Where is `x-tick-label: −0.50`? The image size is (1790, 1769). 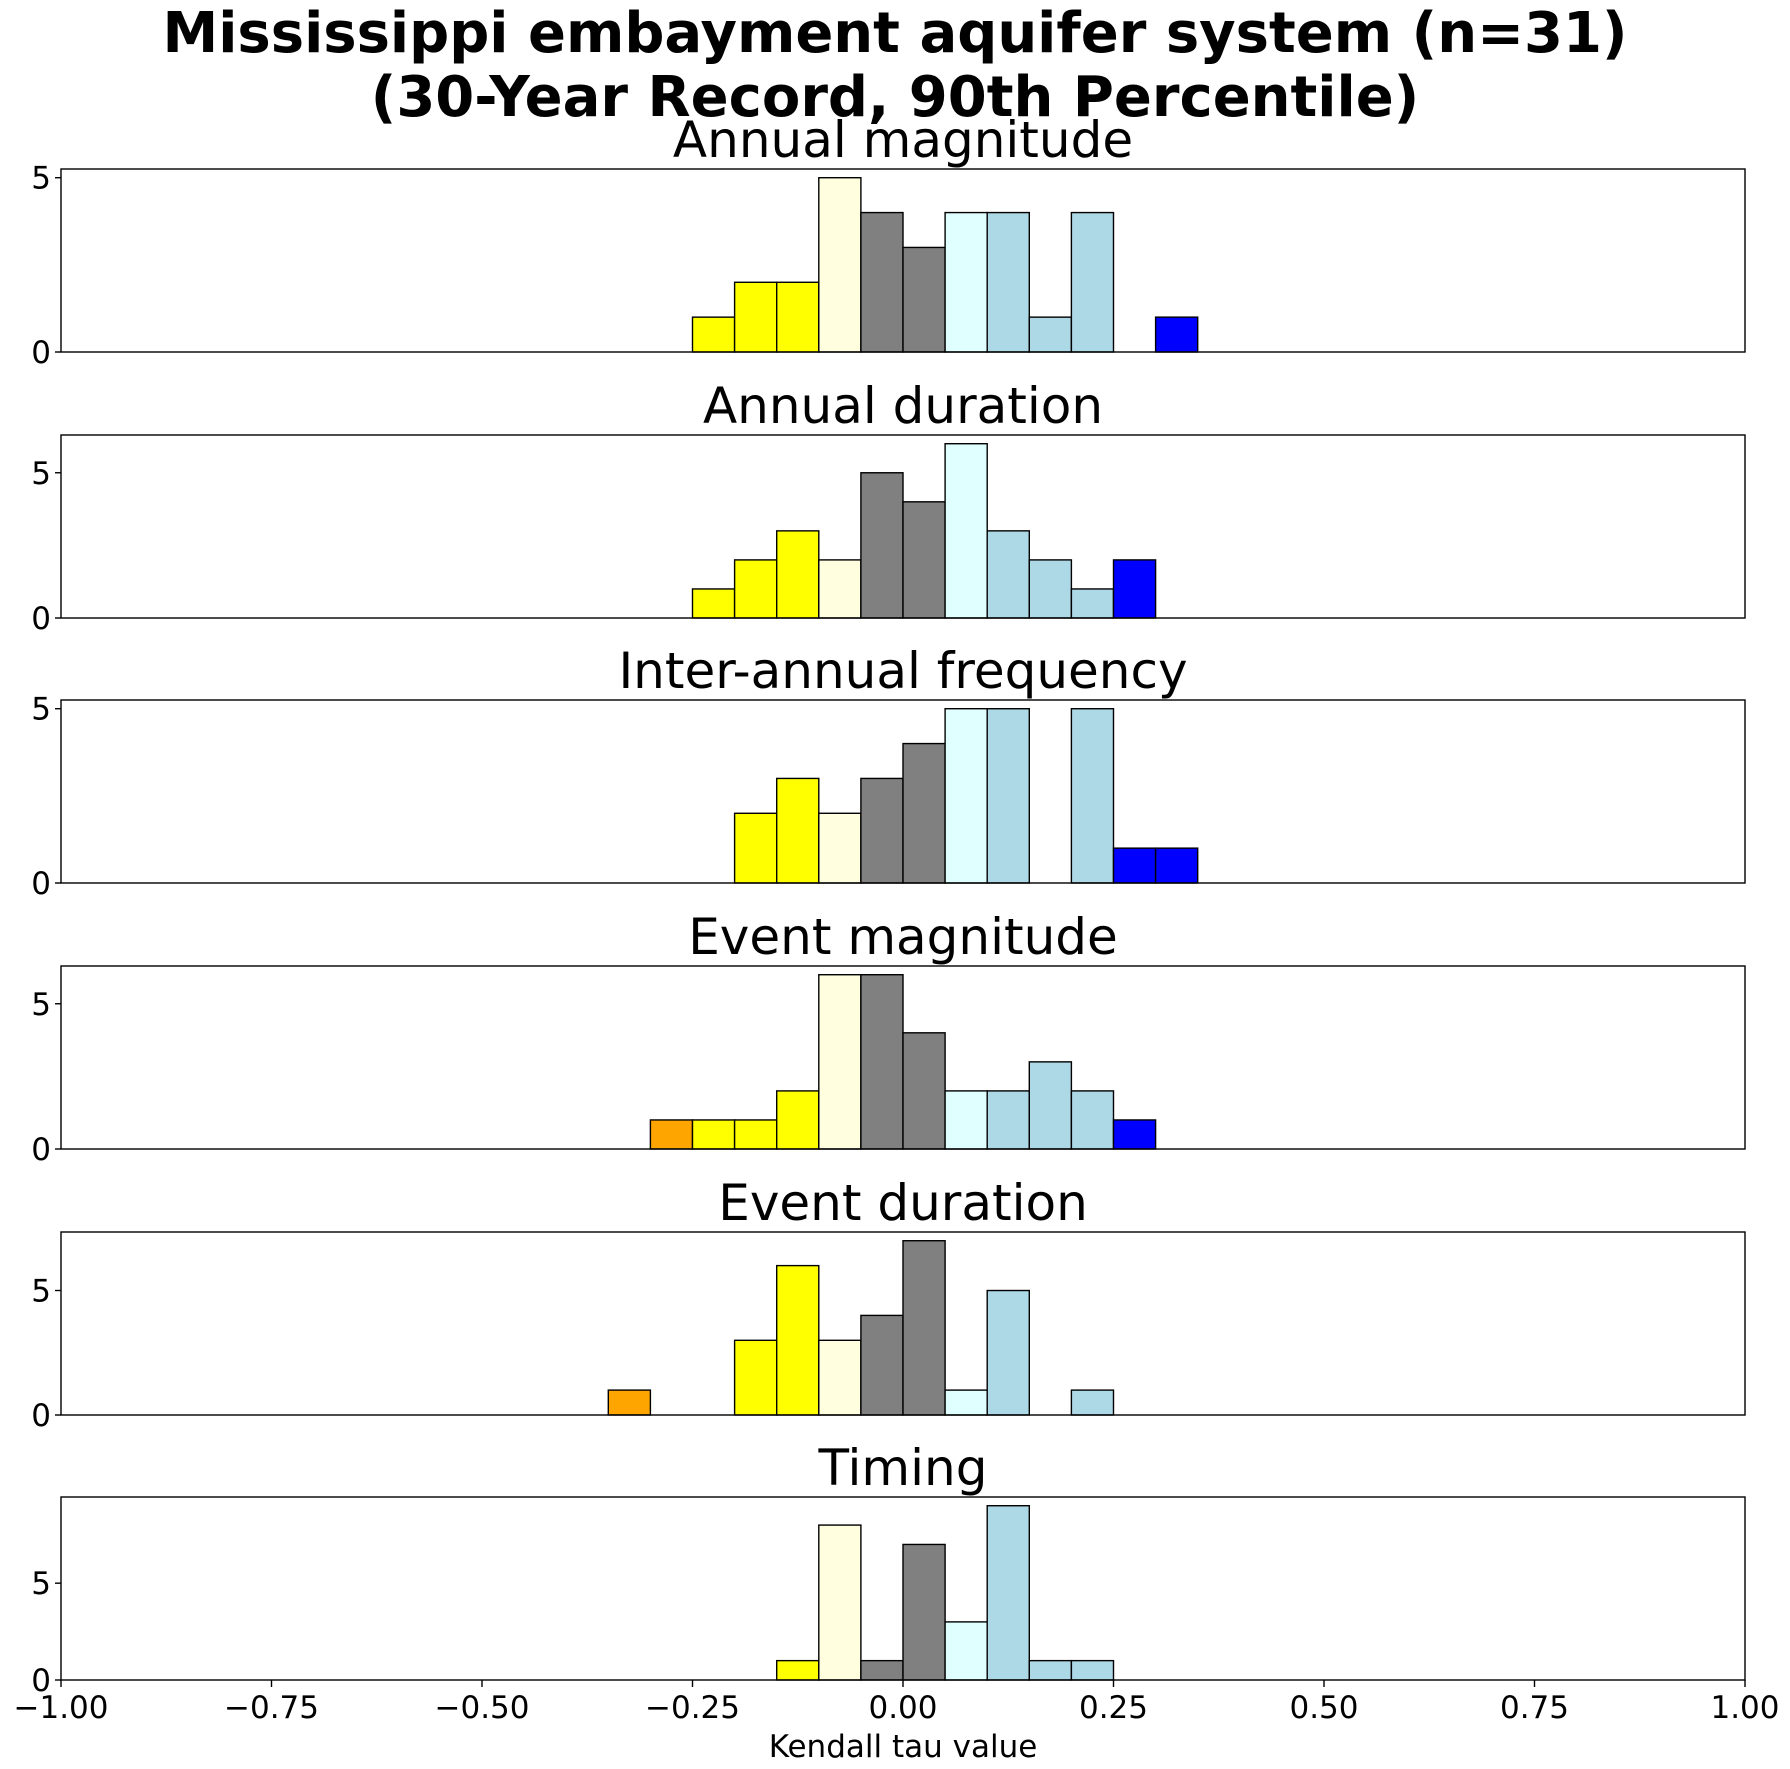 x-tick-label: −0.50 is located at coordinates (482, 1708).